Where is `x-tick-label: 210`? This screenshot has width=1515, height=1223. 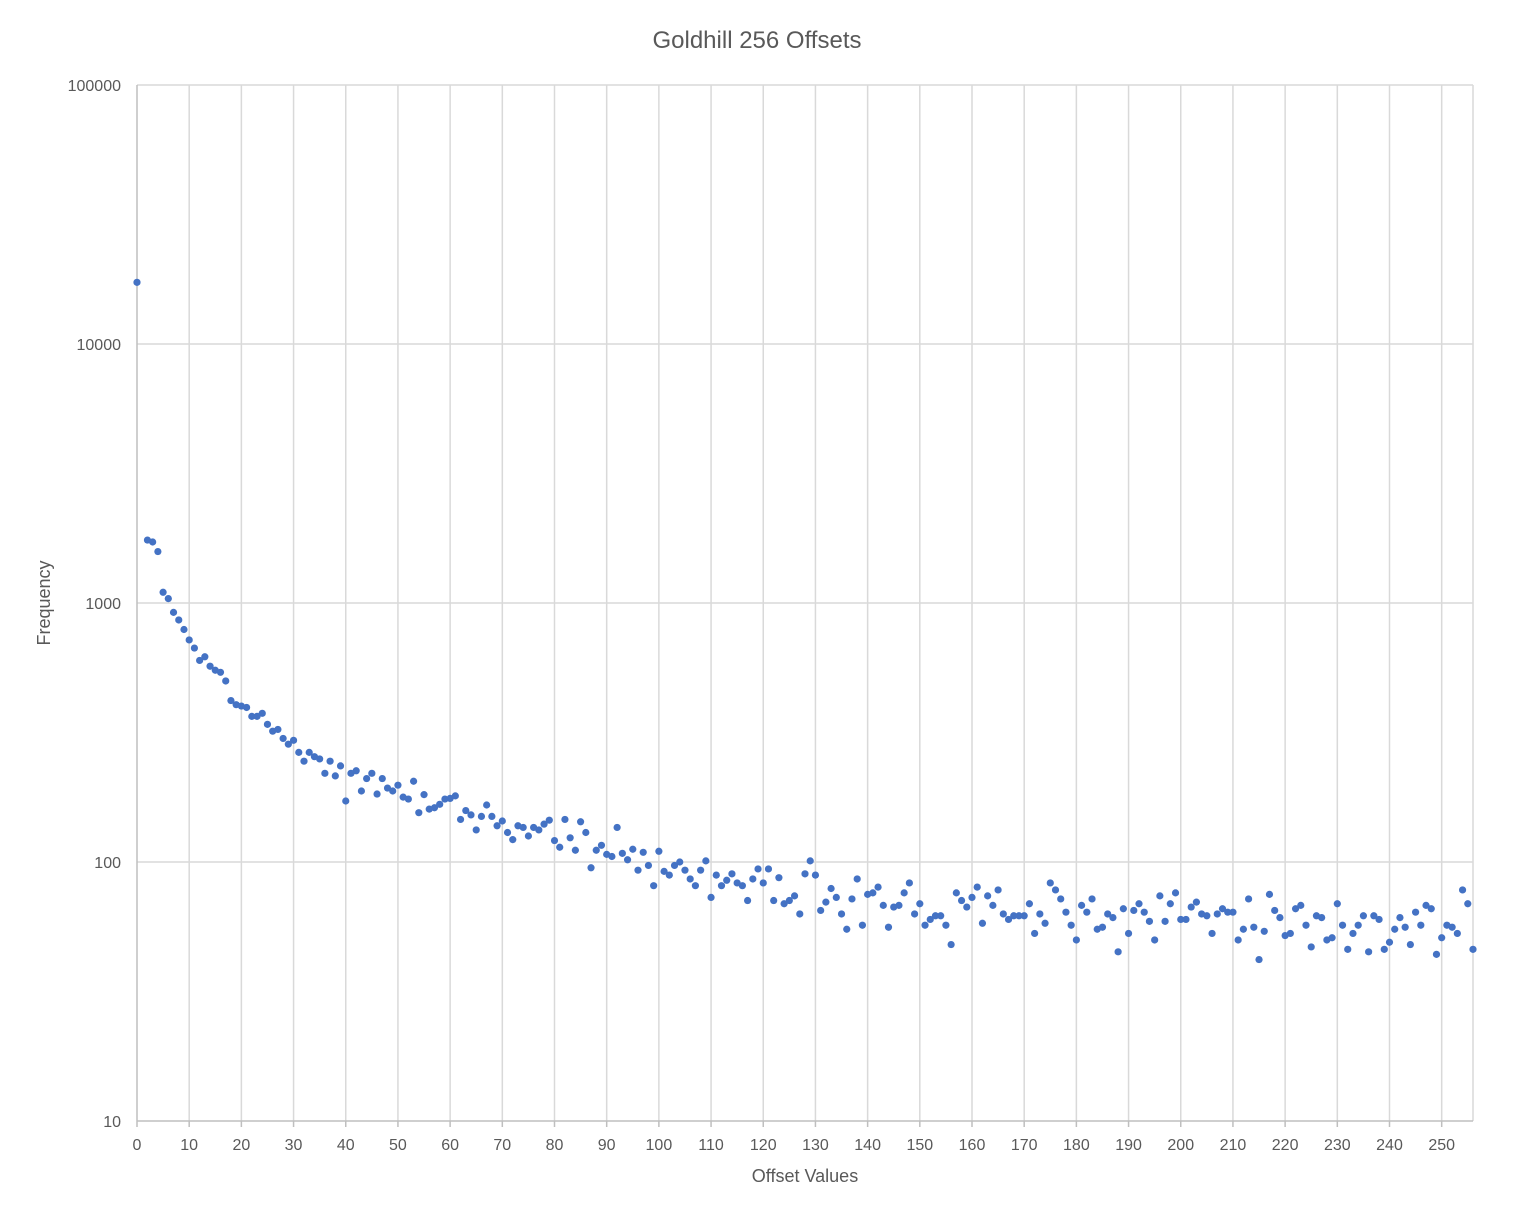 x-tick-label: 210 is located at coordinates (1233, 1145).